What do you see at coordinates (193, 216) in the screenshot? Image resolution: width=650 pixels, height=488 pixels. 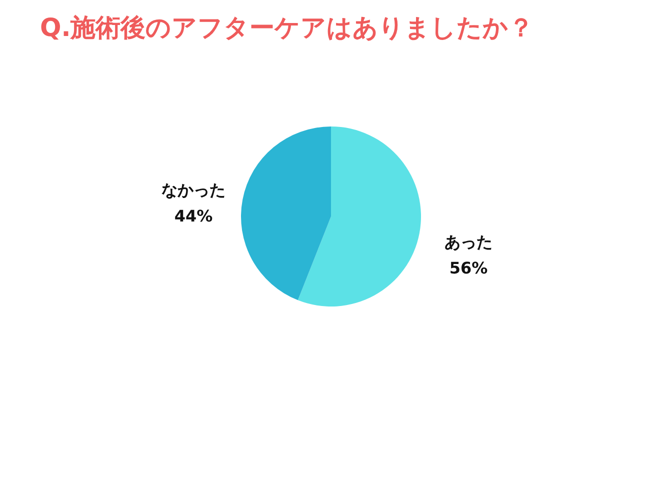 I see `data-label: 44%` at bounding box center [193, 216].